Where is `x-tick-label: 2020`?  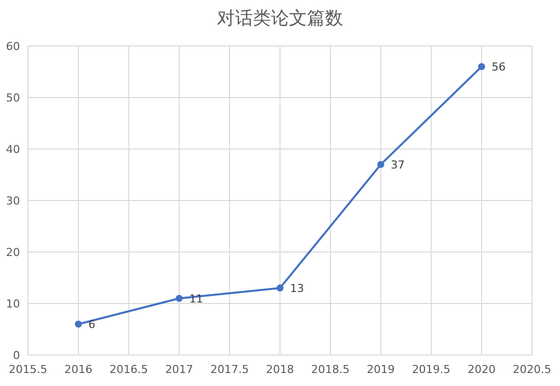 x-tick-label: 2020 is located at coordinates (482, 369).